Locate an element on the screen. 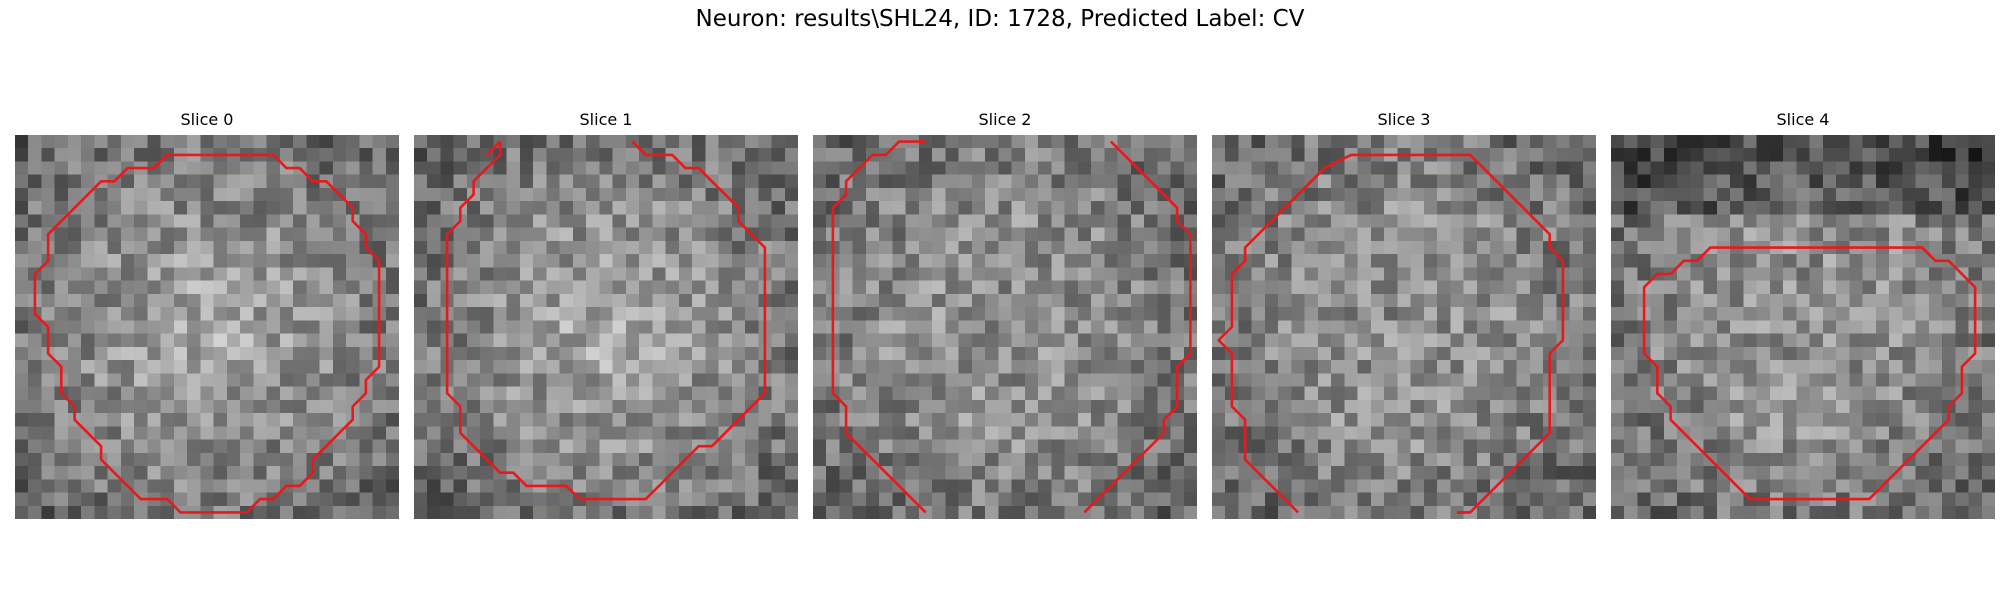  slice-panel-1: Slice 1 is located at coordinates (606, 313).